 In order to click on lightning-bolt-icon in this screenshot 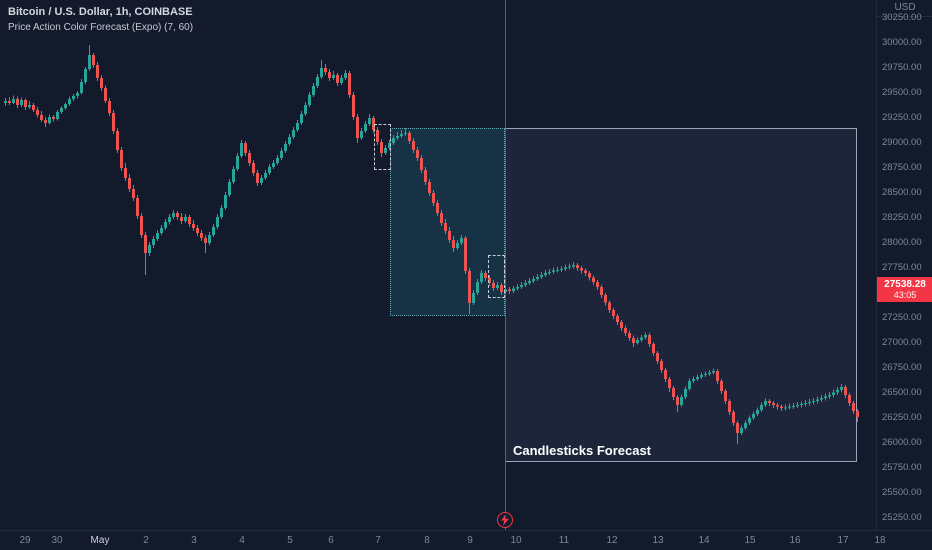, I will do `click(505, 520)`.